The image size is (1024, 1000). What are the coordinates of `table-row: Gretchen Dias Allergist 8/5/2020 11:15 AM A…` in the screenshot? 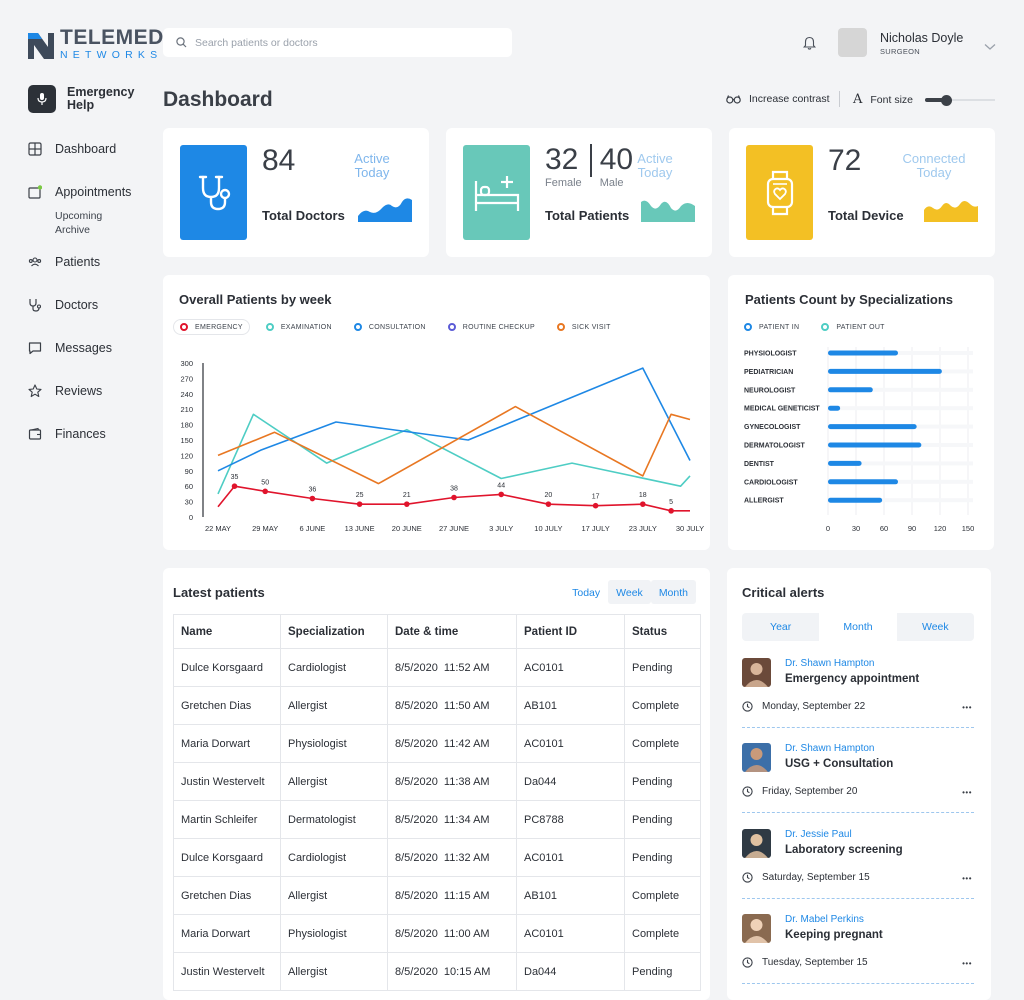 It's located at (437, 895).